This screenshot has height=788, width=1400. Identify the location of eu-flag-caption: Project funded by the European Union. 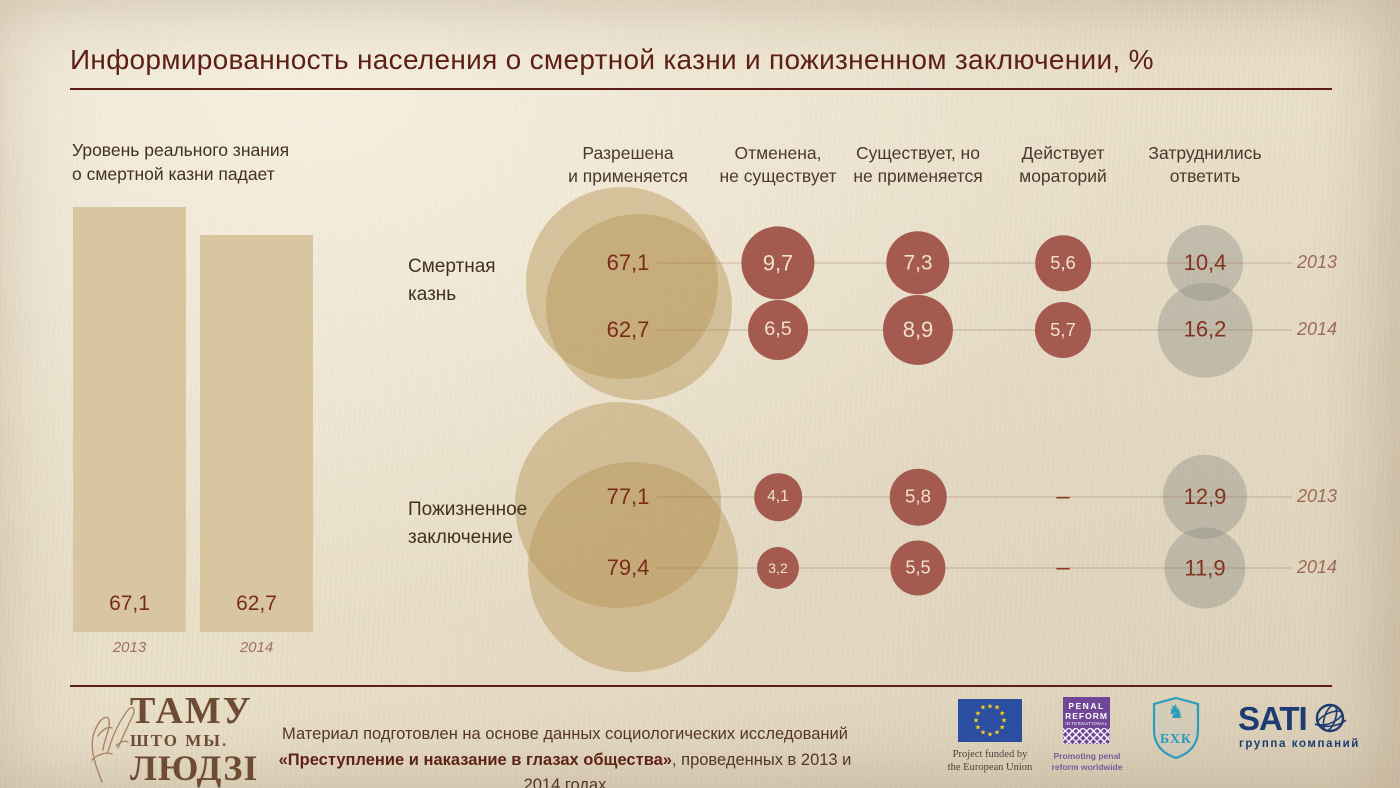
(990, 761).